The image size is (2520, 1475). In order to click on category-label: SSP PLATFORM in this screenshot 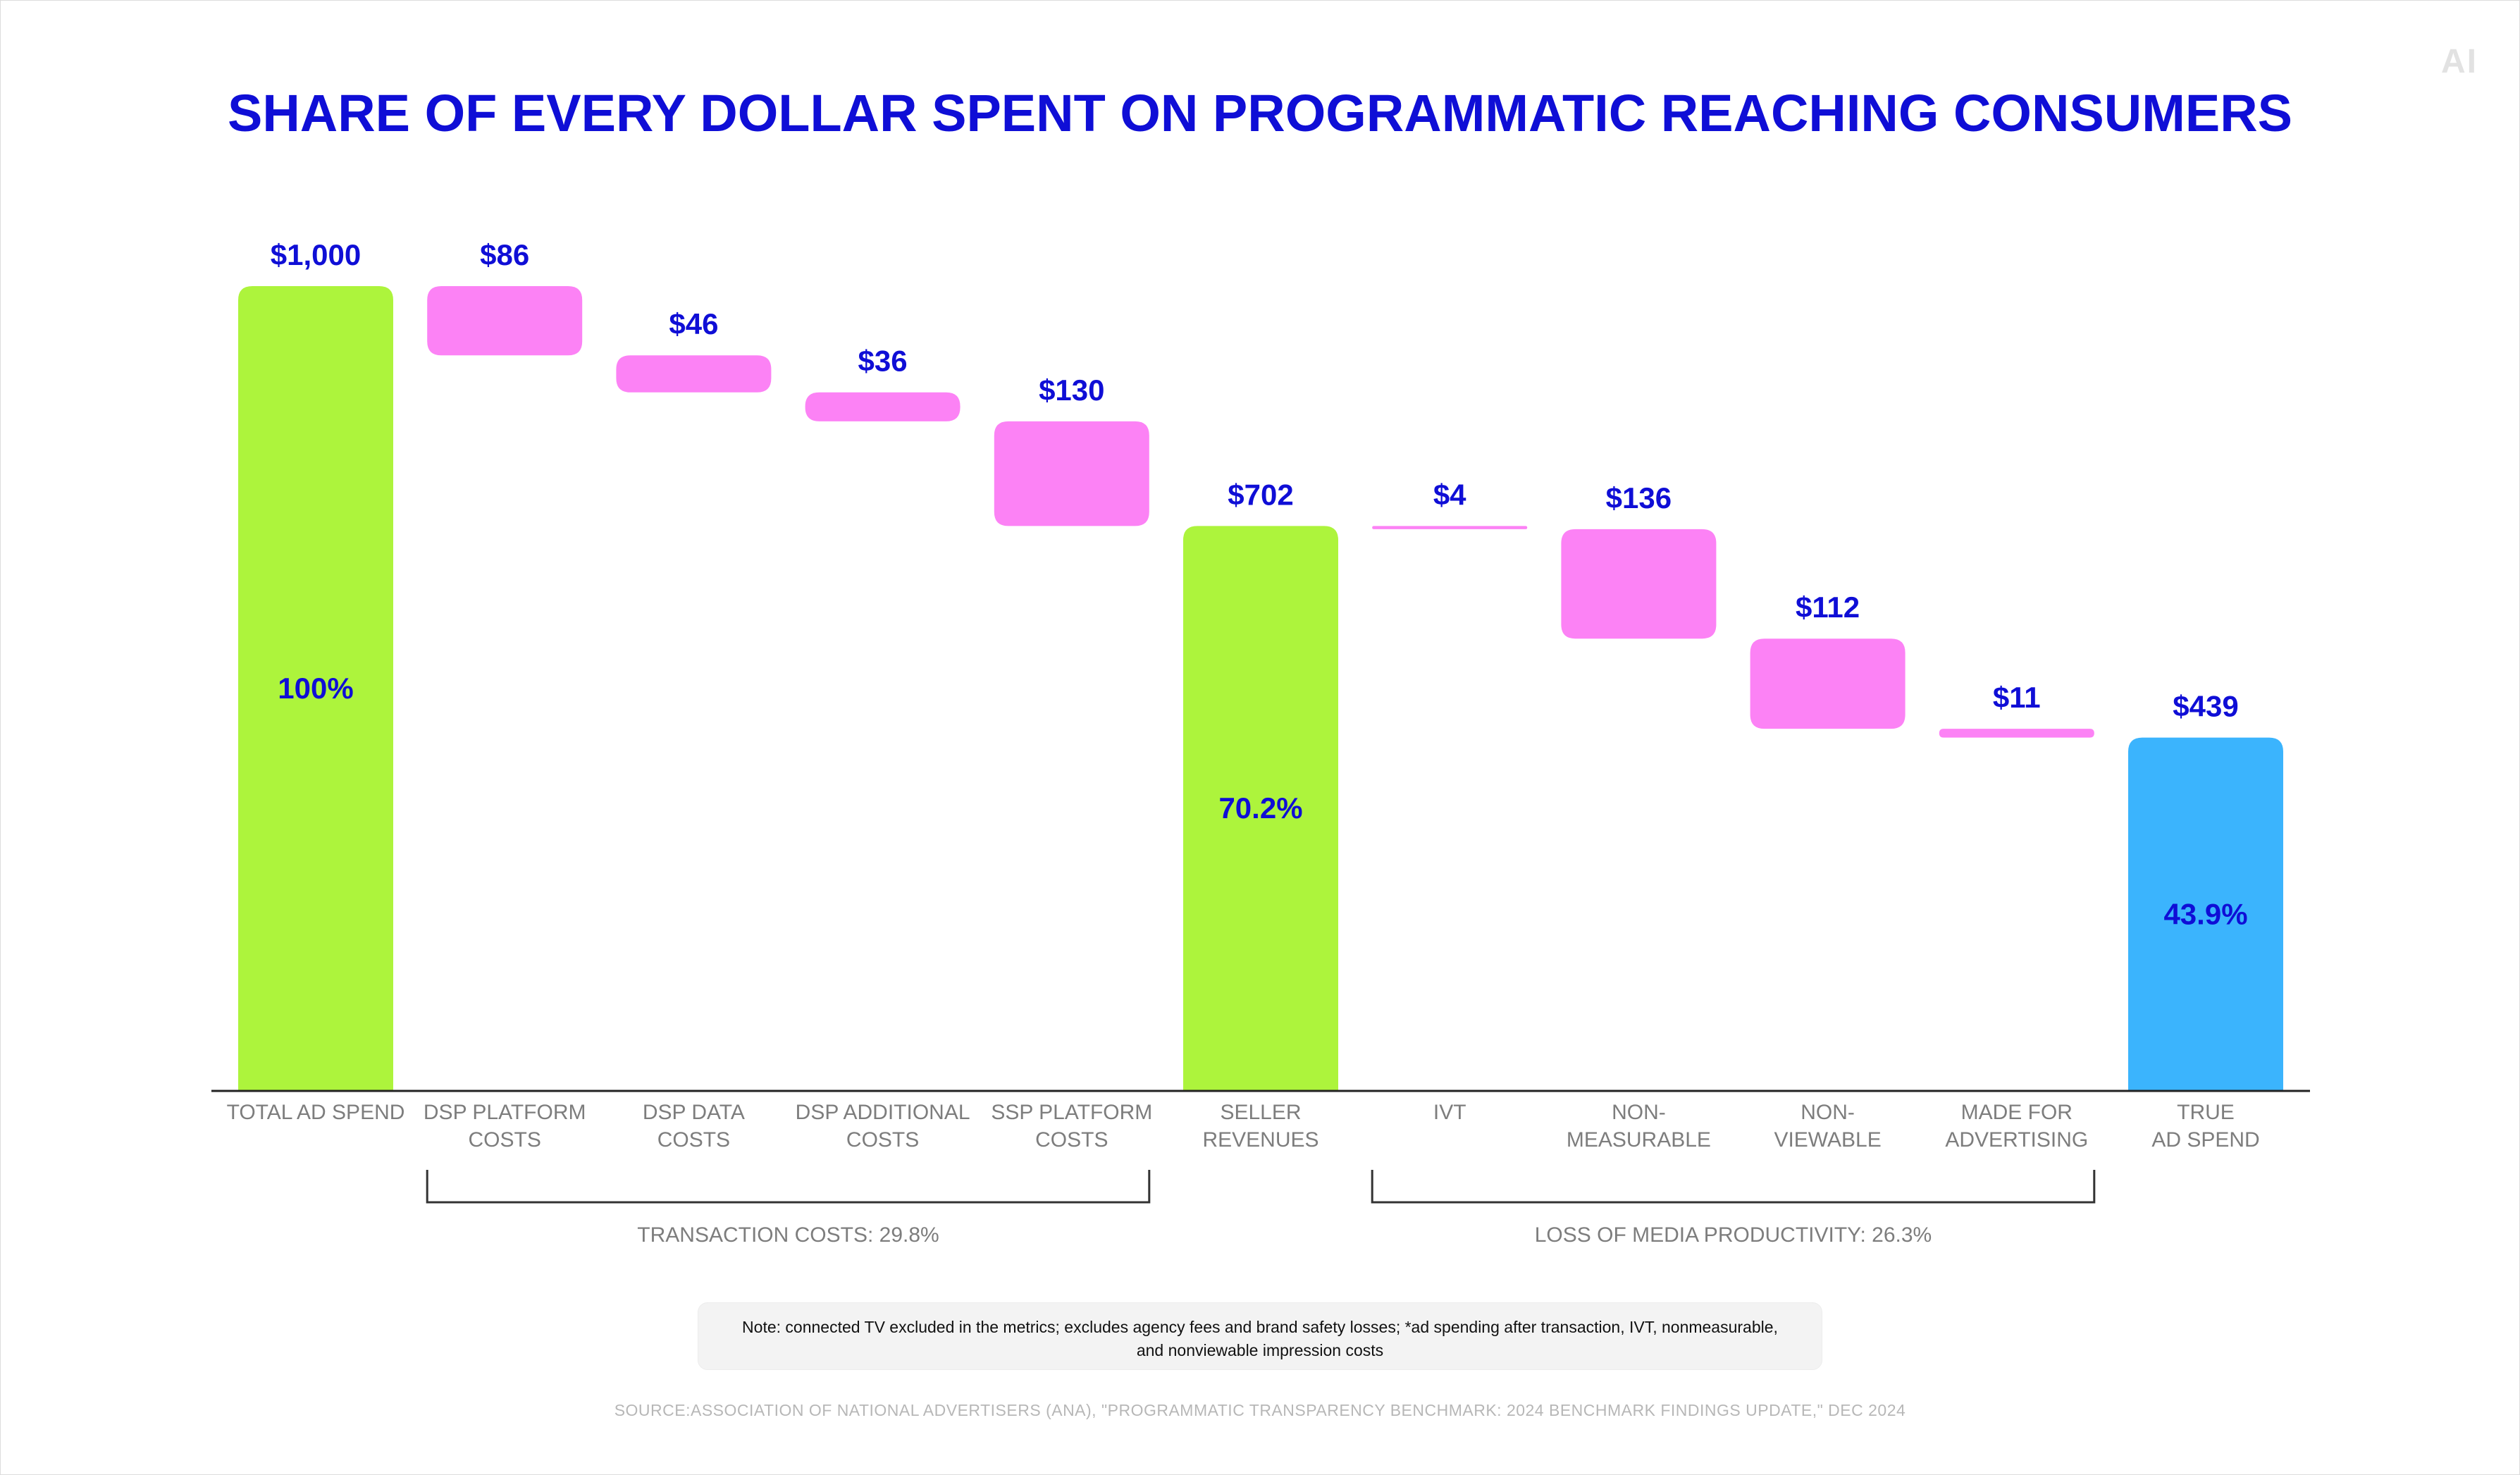, I will do `click(1071, 1112)`.